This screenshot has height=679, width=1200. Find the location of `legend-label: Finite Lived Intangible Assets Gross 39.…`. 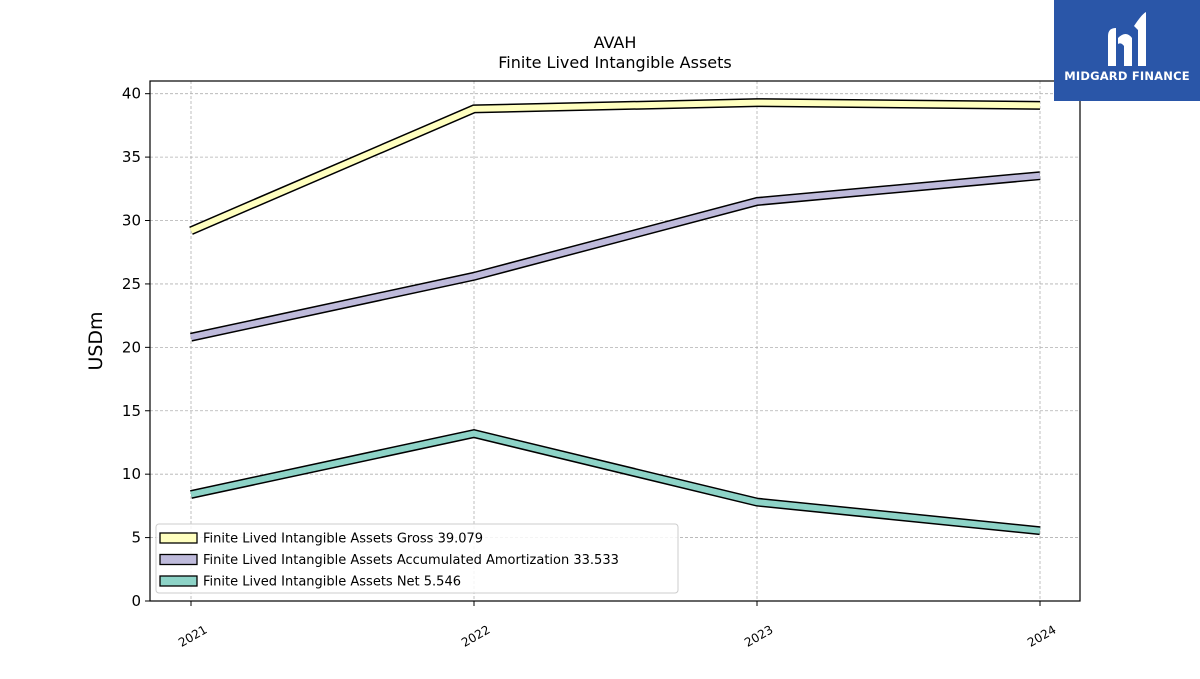

legend-label: Finite Lived Intangible Assets Gross 39.… is located at coordinates (343, 539).